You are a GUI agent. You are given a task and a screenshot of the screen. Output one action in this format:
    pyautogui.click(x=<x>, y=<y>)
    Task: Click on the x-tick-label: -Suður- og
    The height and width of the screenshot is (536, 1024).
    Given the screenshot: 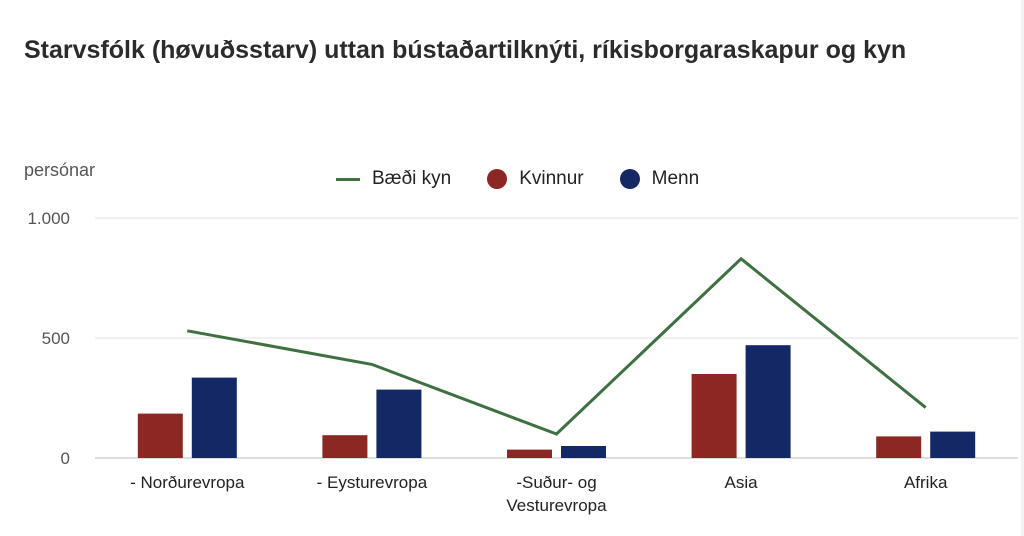 What is the action you would take?
    pyautogui.click(x=556, y=482)
    